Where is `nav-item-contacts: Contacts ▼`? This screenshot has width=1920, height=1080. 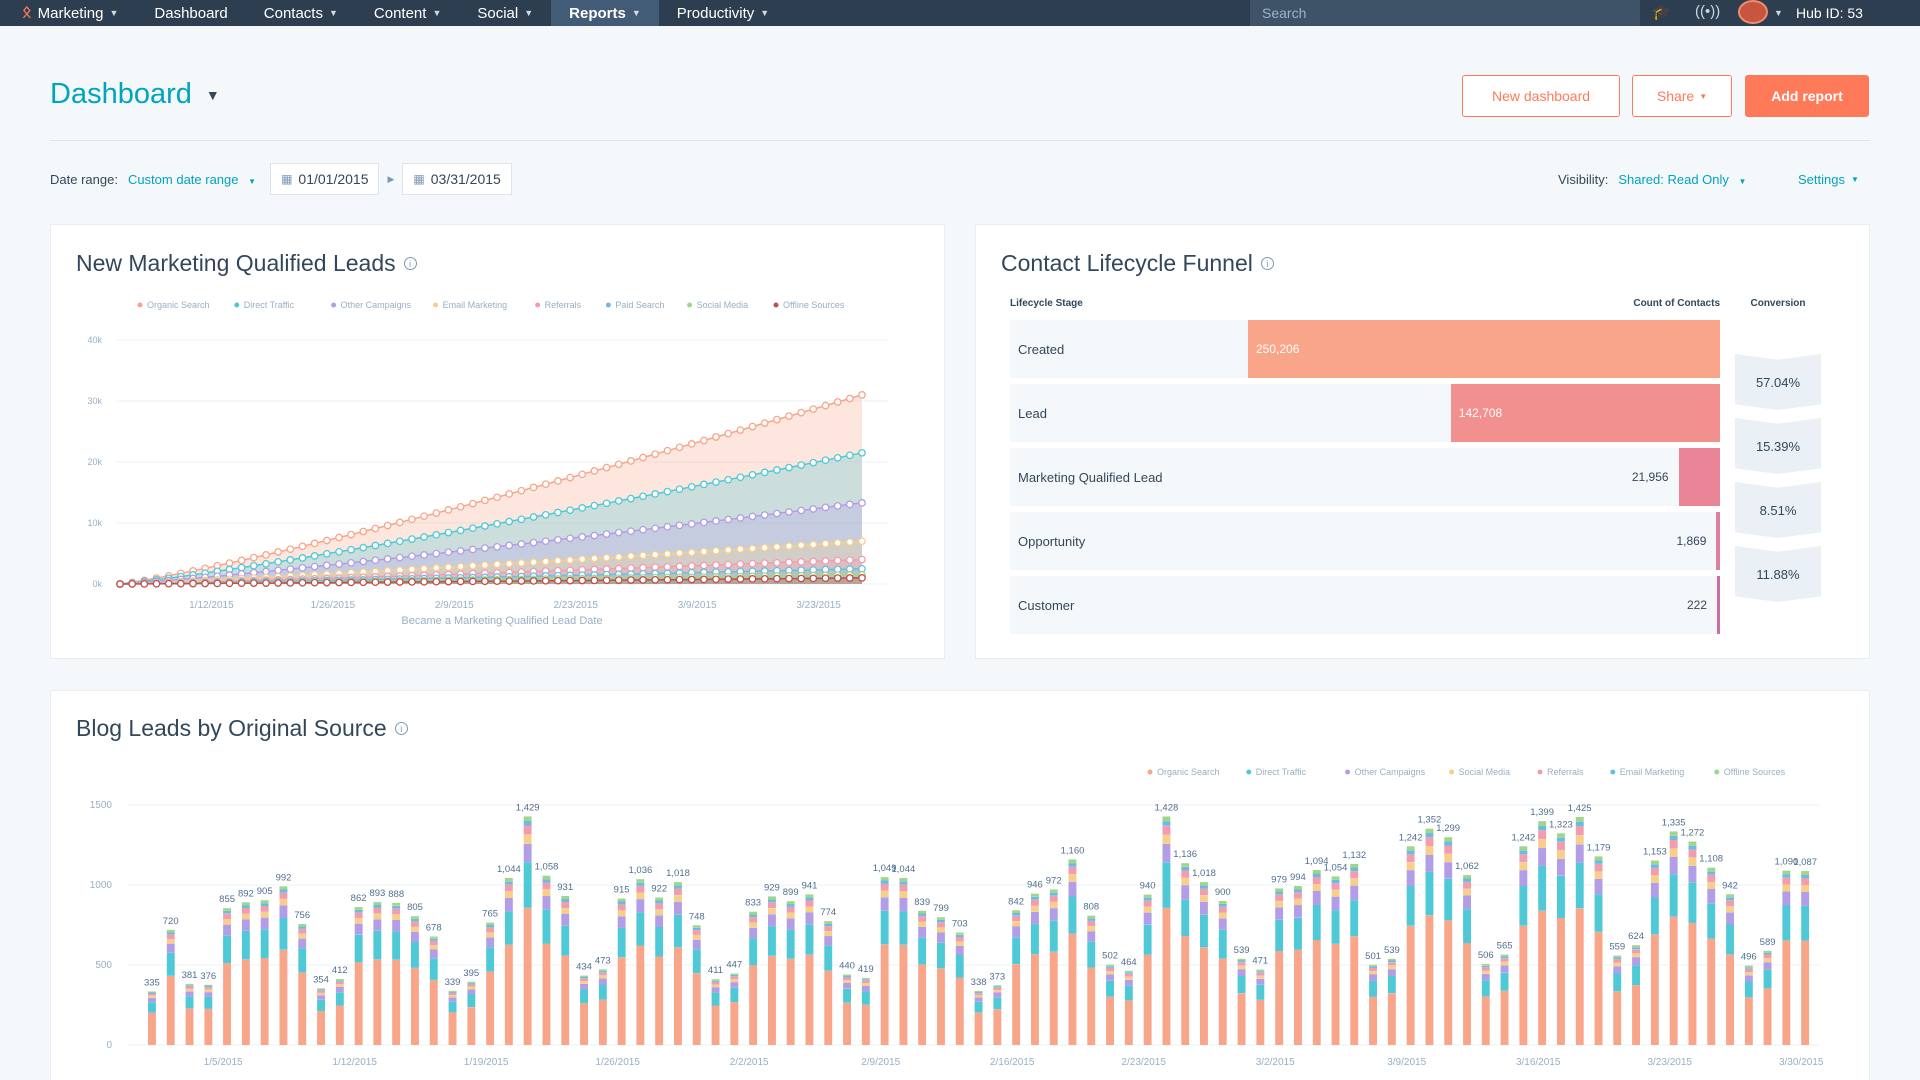
nav-item-contacts: Contacts ▼ is located at coordinates (301, 13).